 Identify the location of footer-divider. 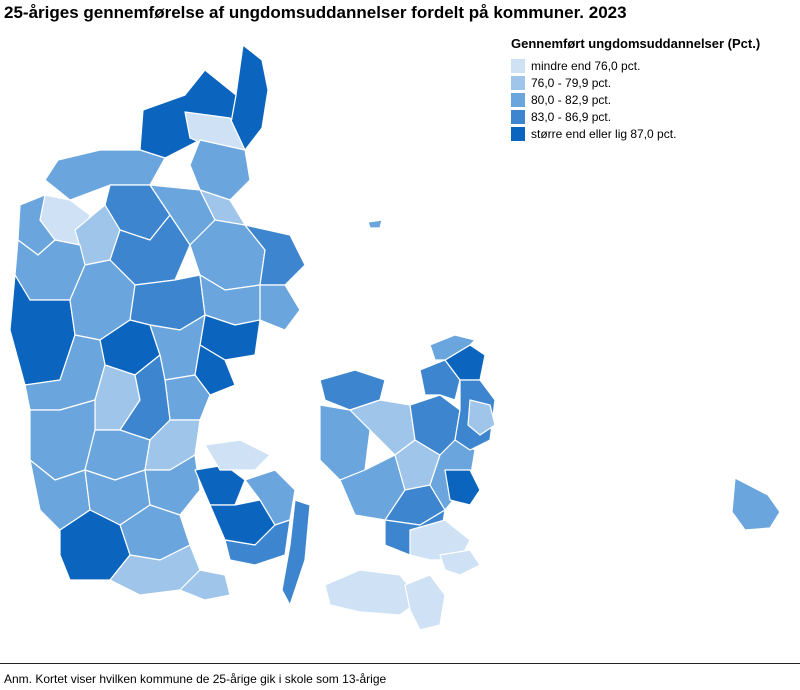
(400, 663).